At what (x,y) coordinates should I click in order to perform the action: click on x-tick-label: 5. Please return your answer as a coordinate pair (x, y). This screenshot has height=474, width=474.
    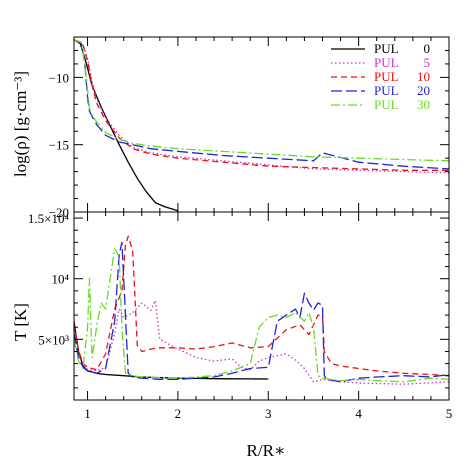
    Looking at the image, I should click on (449, 413).